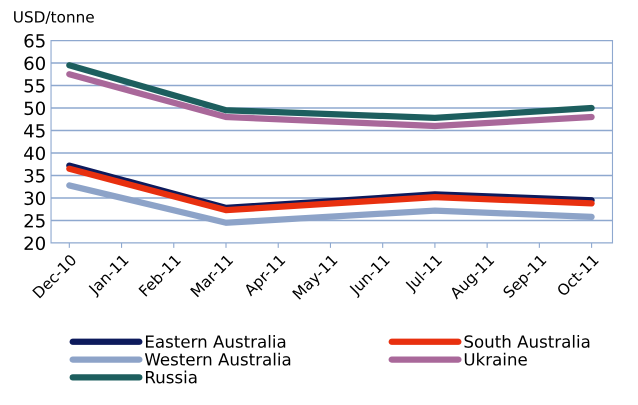 Image resolution: width=638 pixels, height=405 pixels. I want to click on y-tick-label: 45, so click(34, 131).